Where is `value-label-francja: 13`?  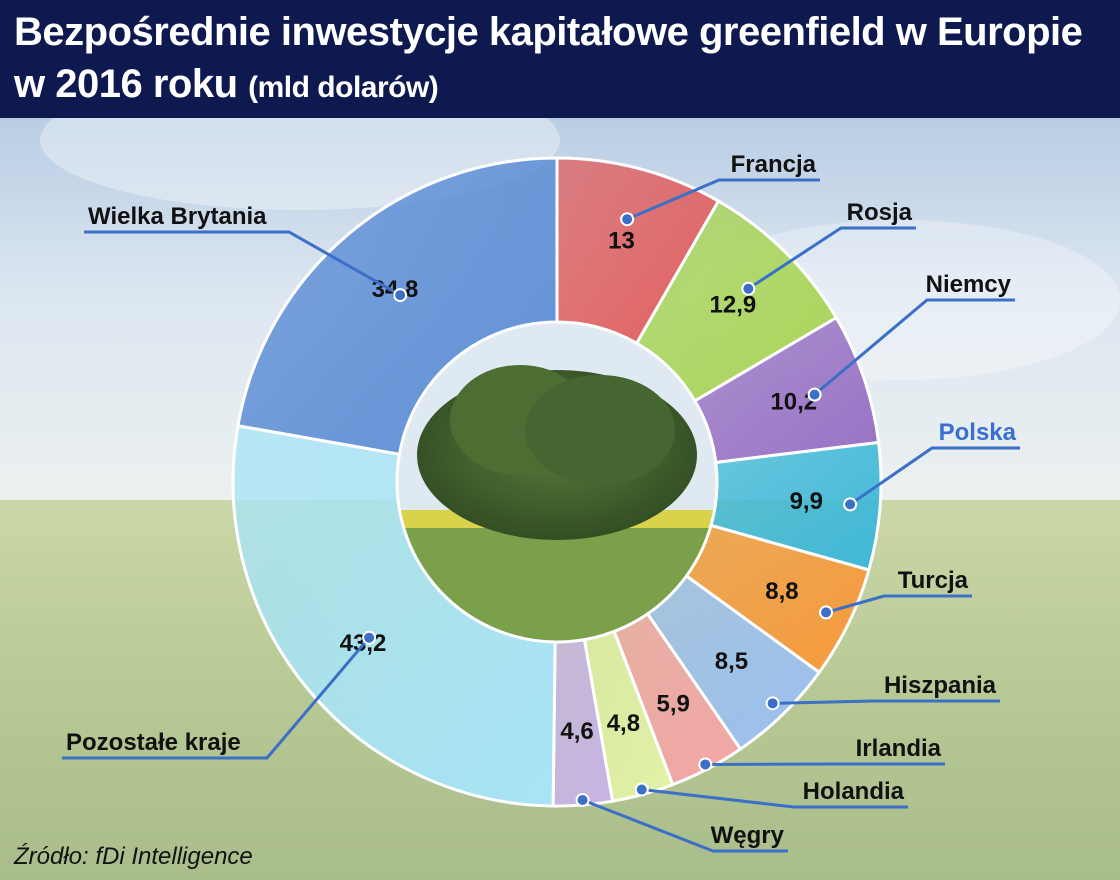 value-label-francja: 13 is located at coordinates (621, 240).